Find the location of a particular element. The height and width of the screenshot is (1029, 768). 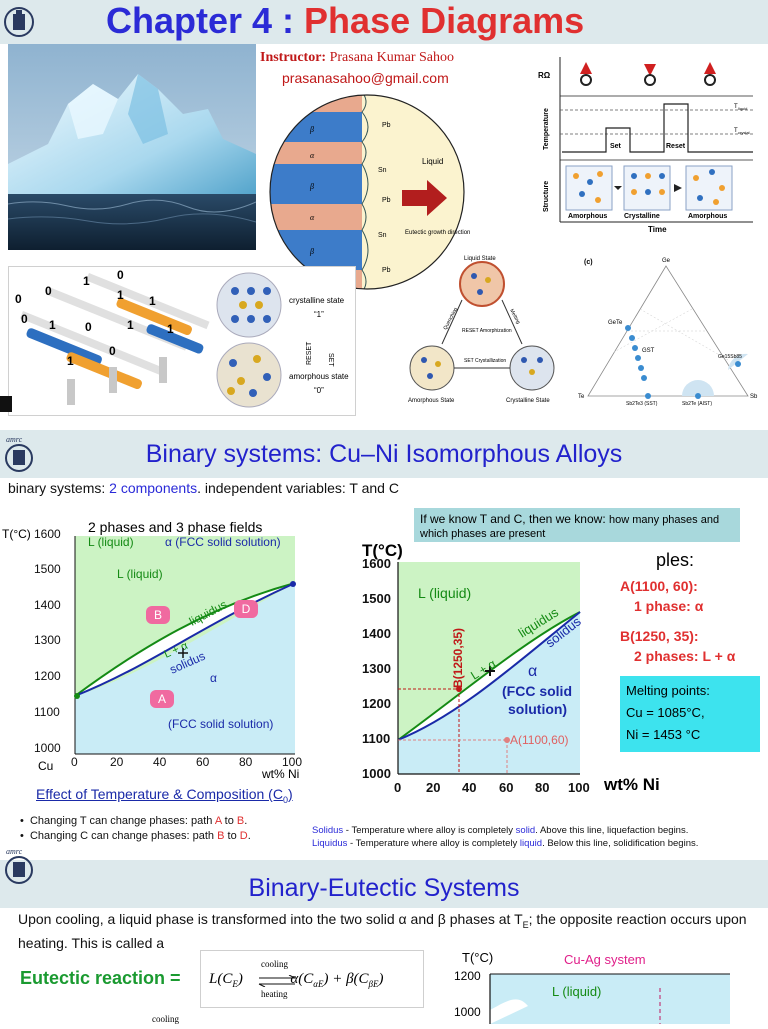

bit-1: 0 is located at coordinates (48, 291).